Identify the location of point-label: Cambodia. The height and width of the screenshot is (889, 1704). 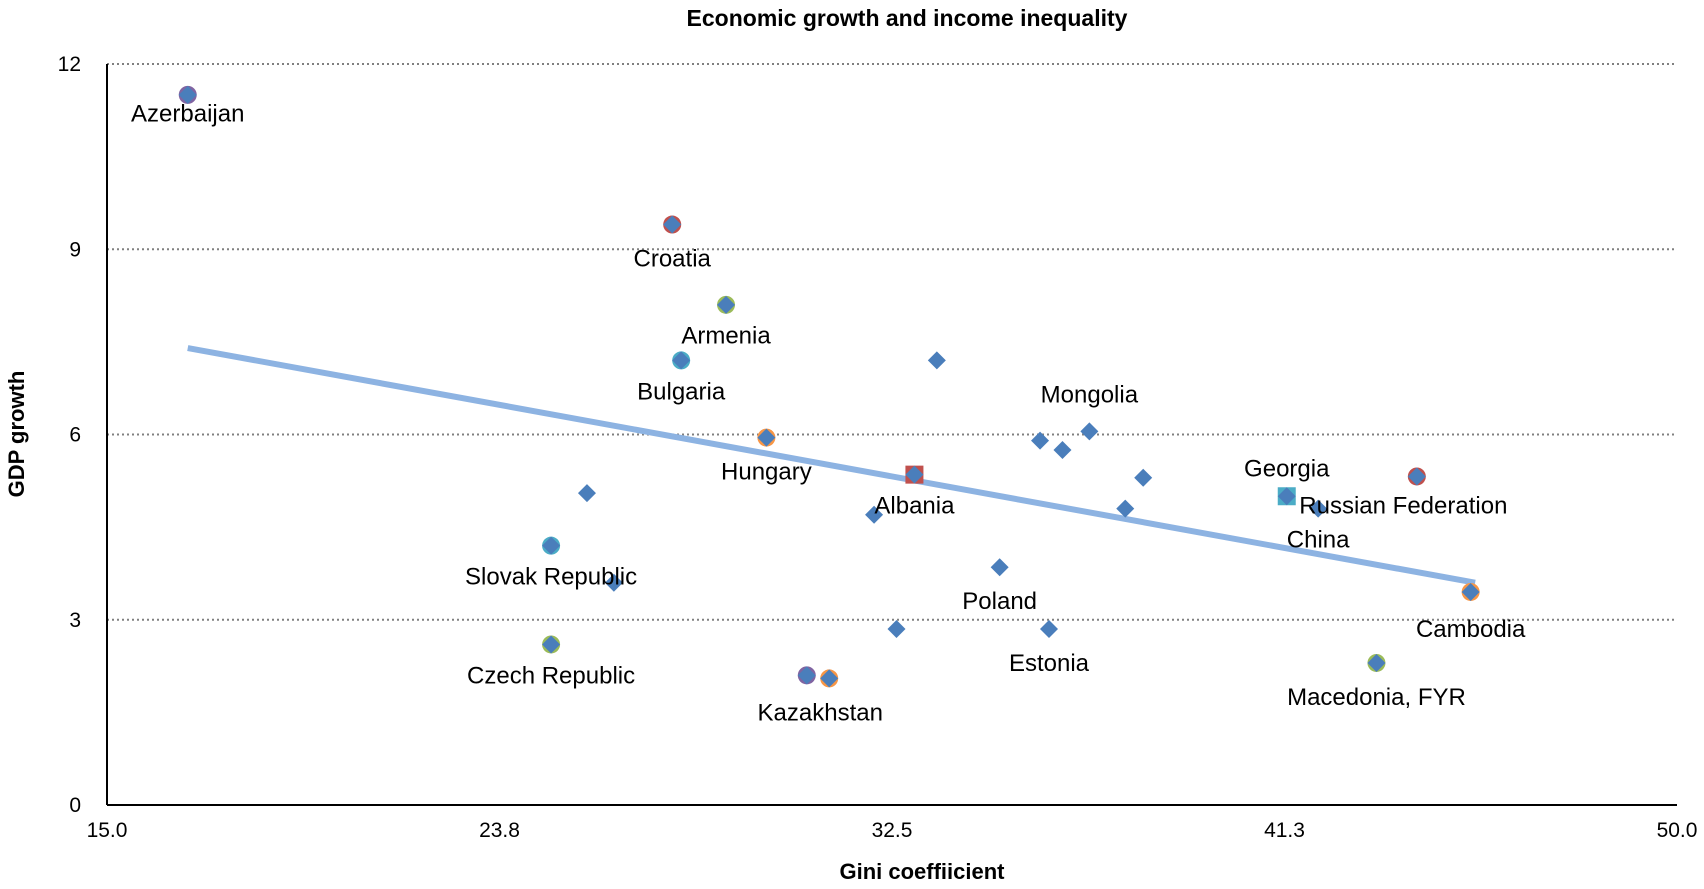
(1471, 629).